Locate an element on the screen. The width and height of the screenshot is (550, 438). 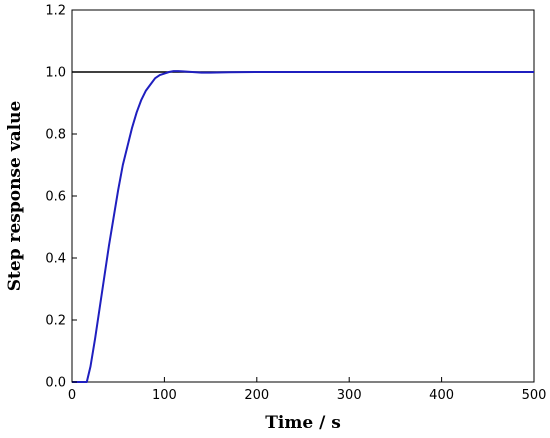
y-tick-label: 0.4 is located at coordinates (55, 259).